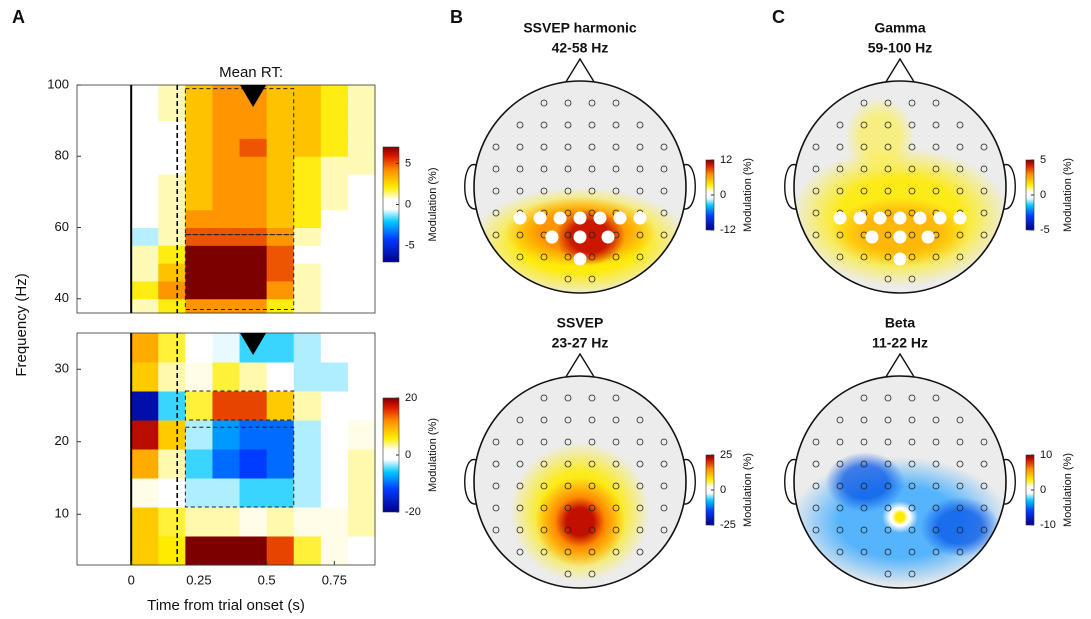  What do you see at coordinates (1046, 455) in the screenshot?
I see `colorbar-tick-label: 10` at bounding box center [1046, 455].